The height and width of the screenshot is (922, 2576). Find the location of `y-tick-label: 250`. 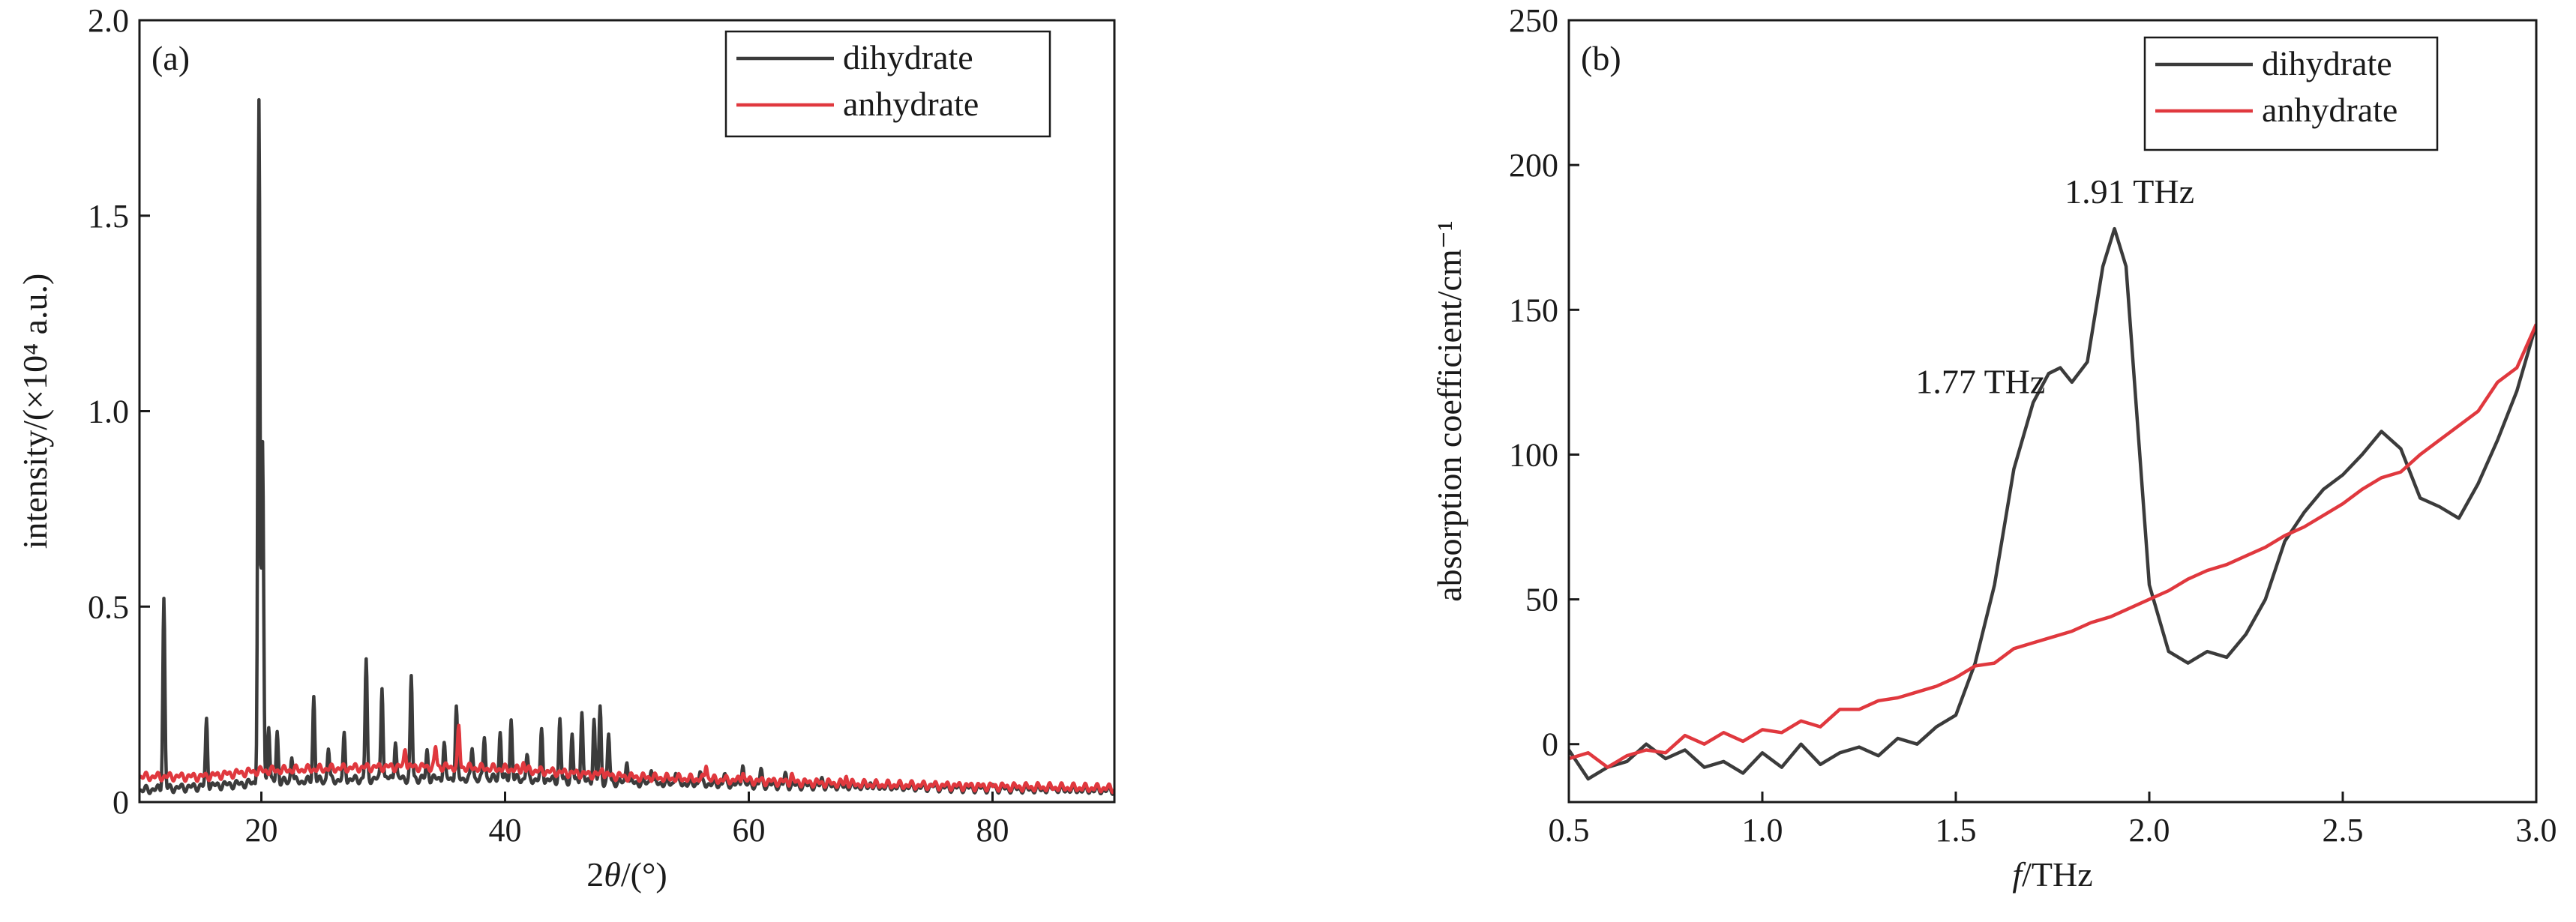

y-tick-label: 250 is located at coordinates (1534, 21).